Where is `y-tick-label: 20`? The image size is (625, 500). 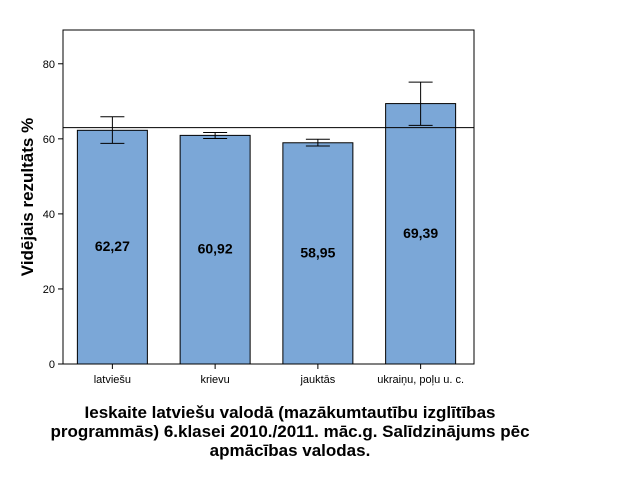 y-tick-label: 20 is located at coordinates (49, 290).